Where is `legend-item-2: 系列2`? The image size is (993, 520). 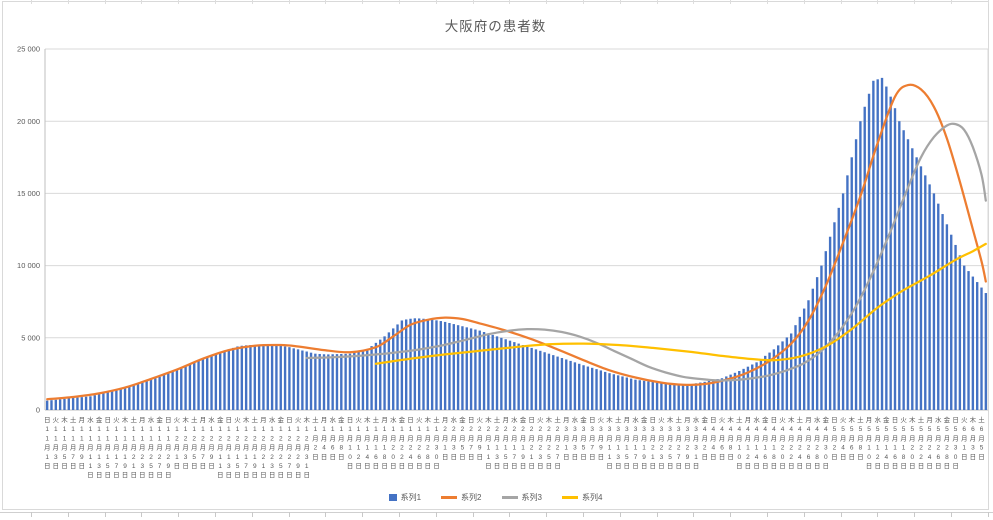
legend-item-2: 系列2 is located at coordinates (461, 497).